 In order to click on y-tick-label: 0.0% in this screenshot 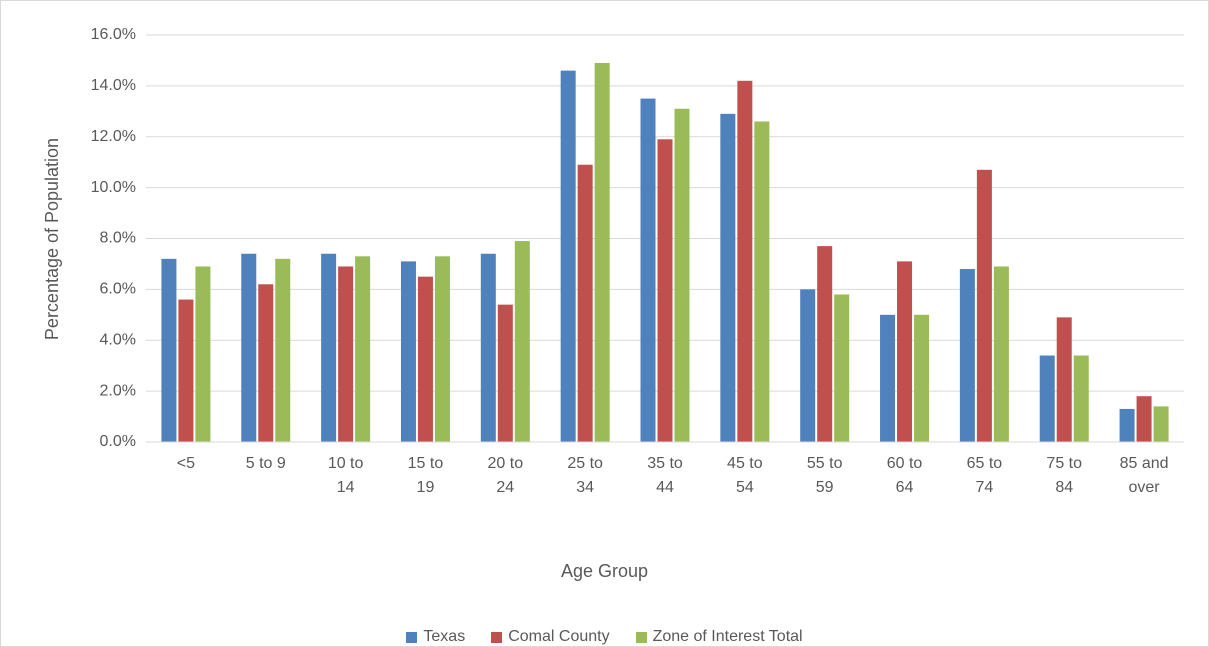, I will do `click(118, 441)`.